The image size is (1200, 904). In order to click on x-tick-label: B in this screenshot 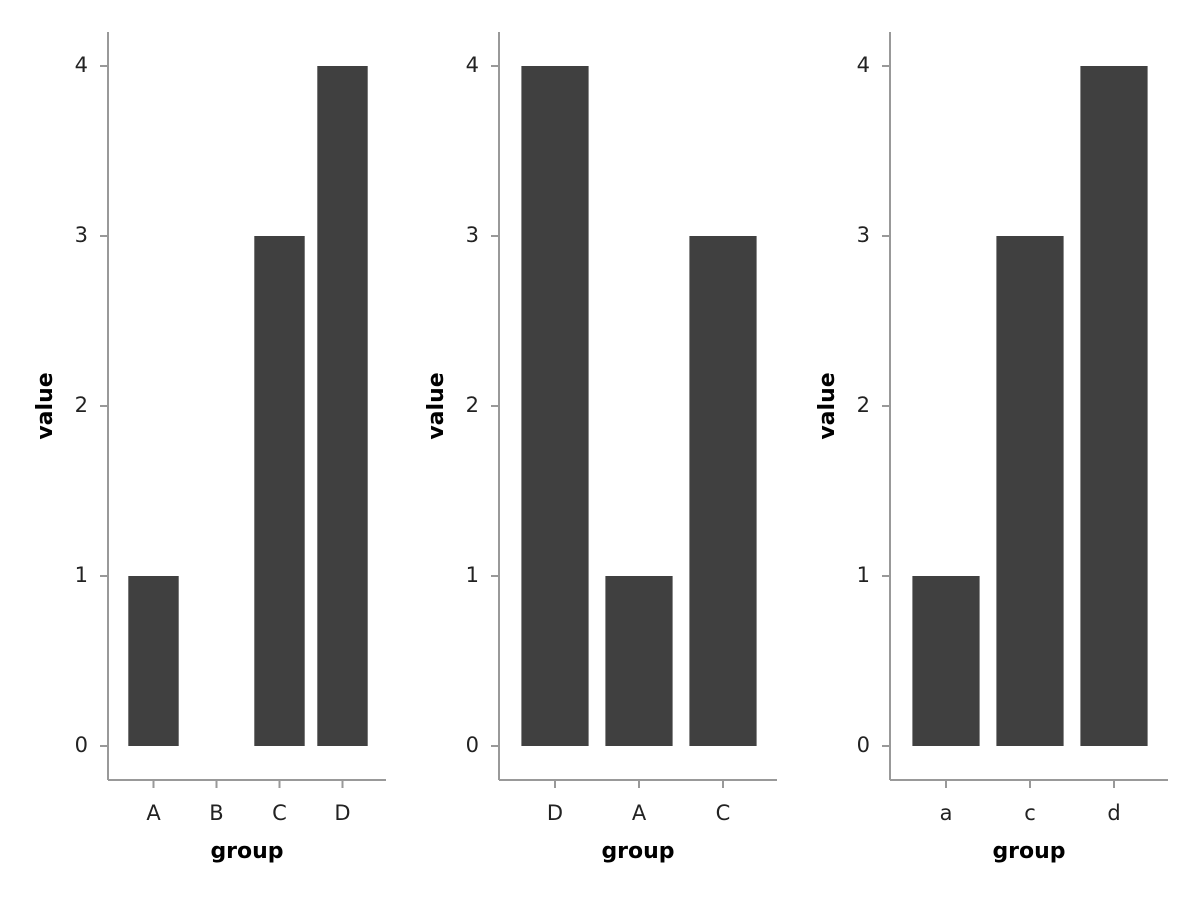, I will do `click(216, 813)`.